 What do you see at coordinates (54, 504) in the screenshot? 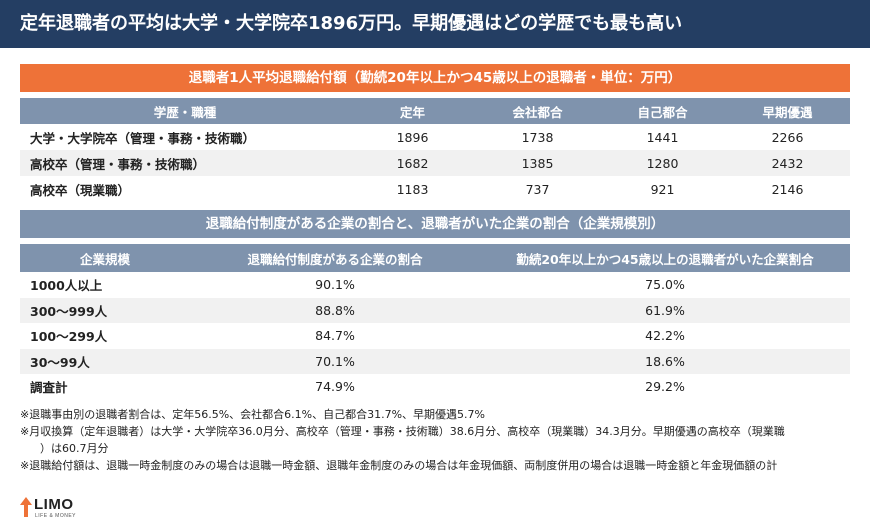
I see `logo-wordmark: LIMO` at bounding box center [54, 504].